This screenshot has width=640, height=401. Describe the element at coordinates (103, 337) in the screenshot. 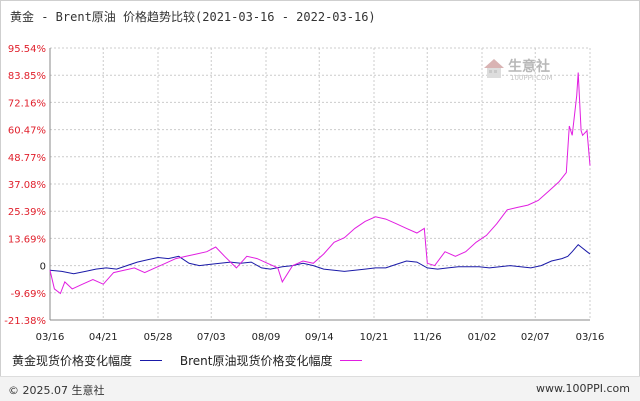

I see `x-tick-label: 04/21` at that location.